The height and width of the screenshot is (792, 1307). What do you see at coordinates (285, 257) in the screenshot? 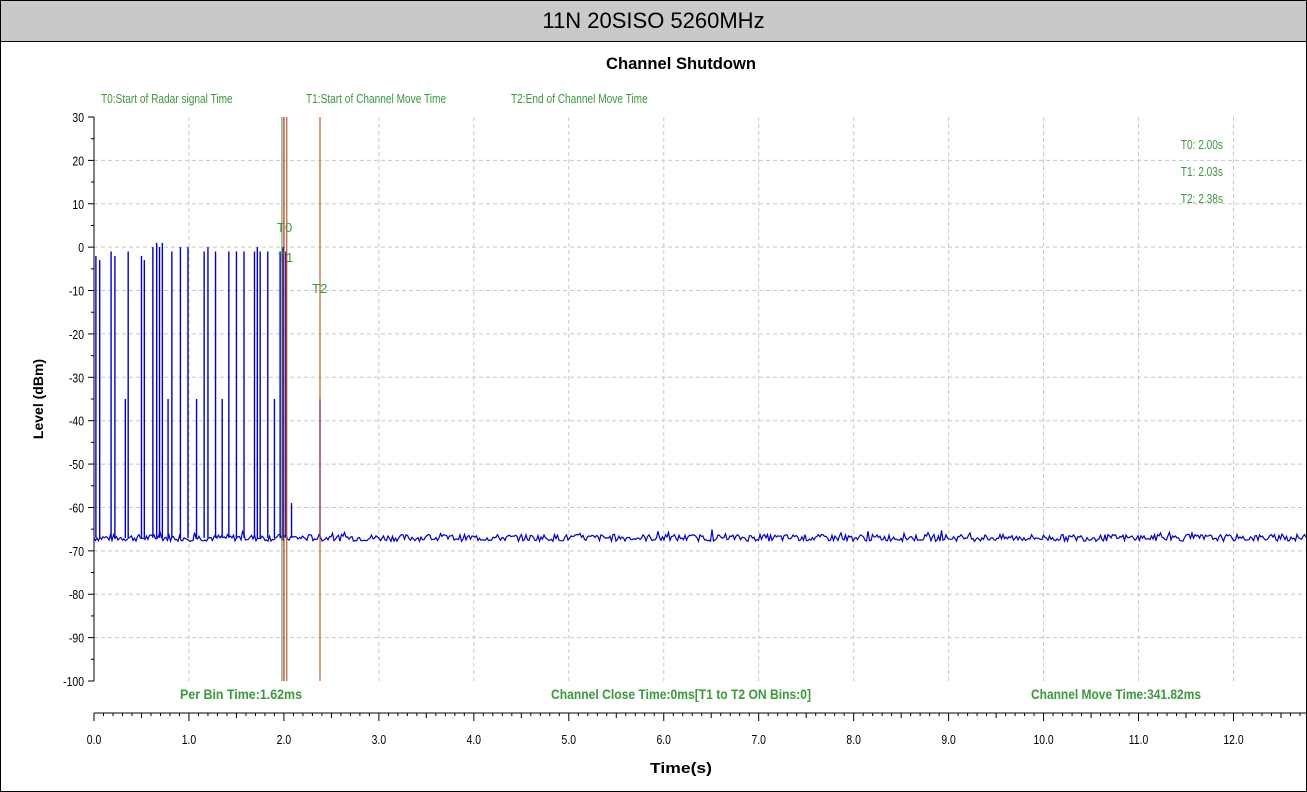
I see `marker-tag-t1: T1` at bounding box center [285, 257].